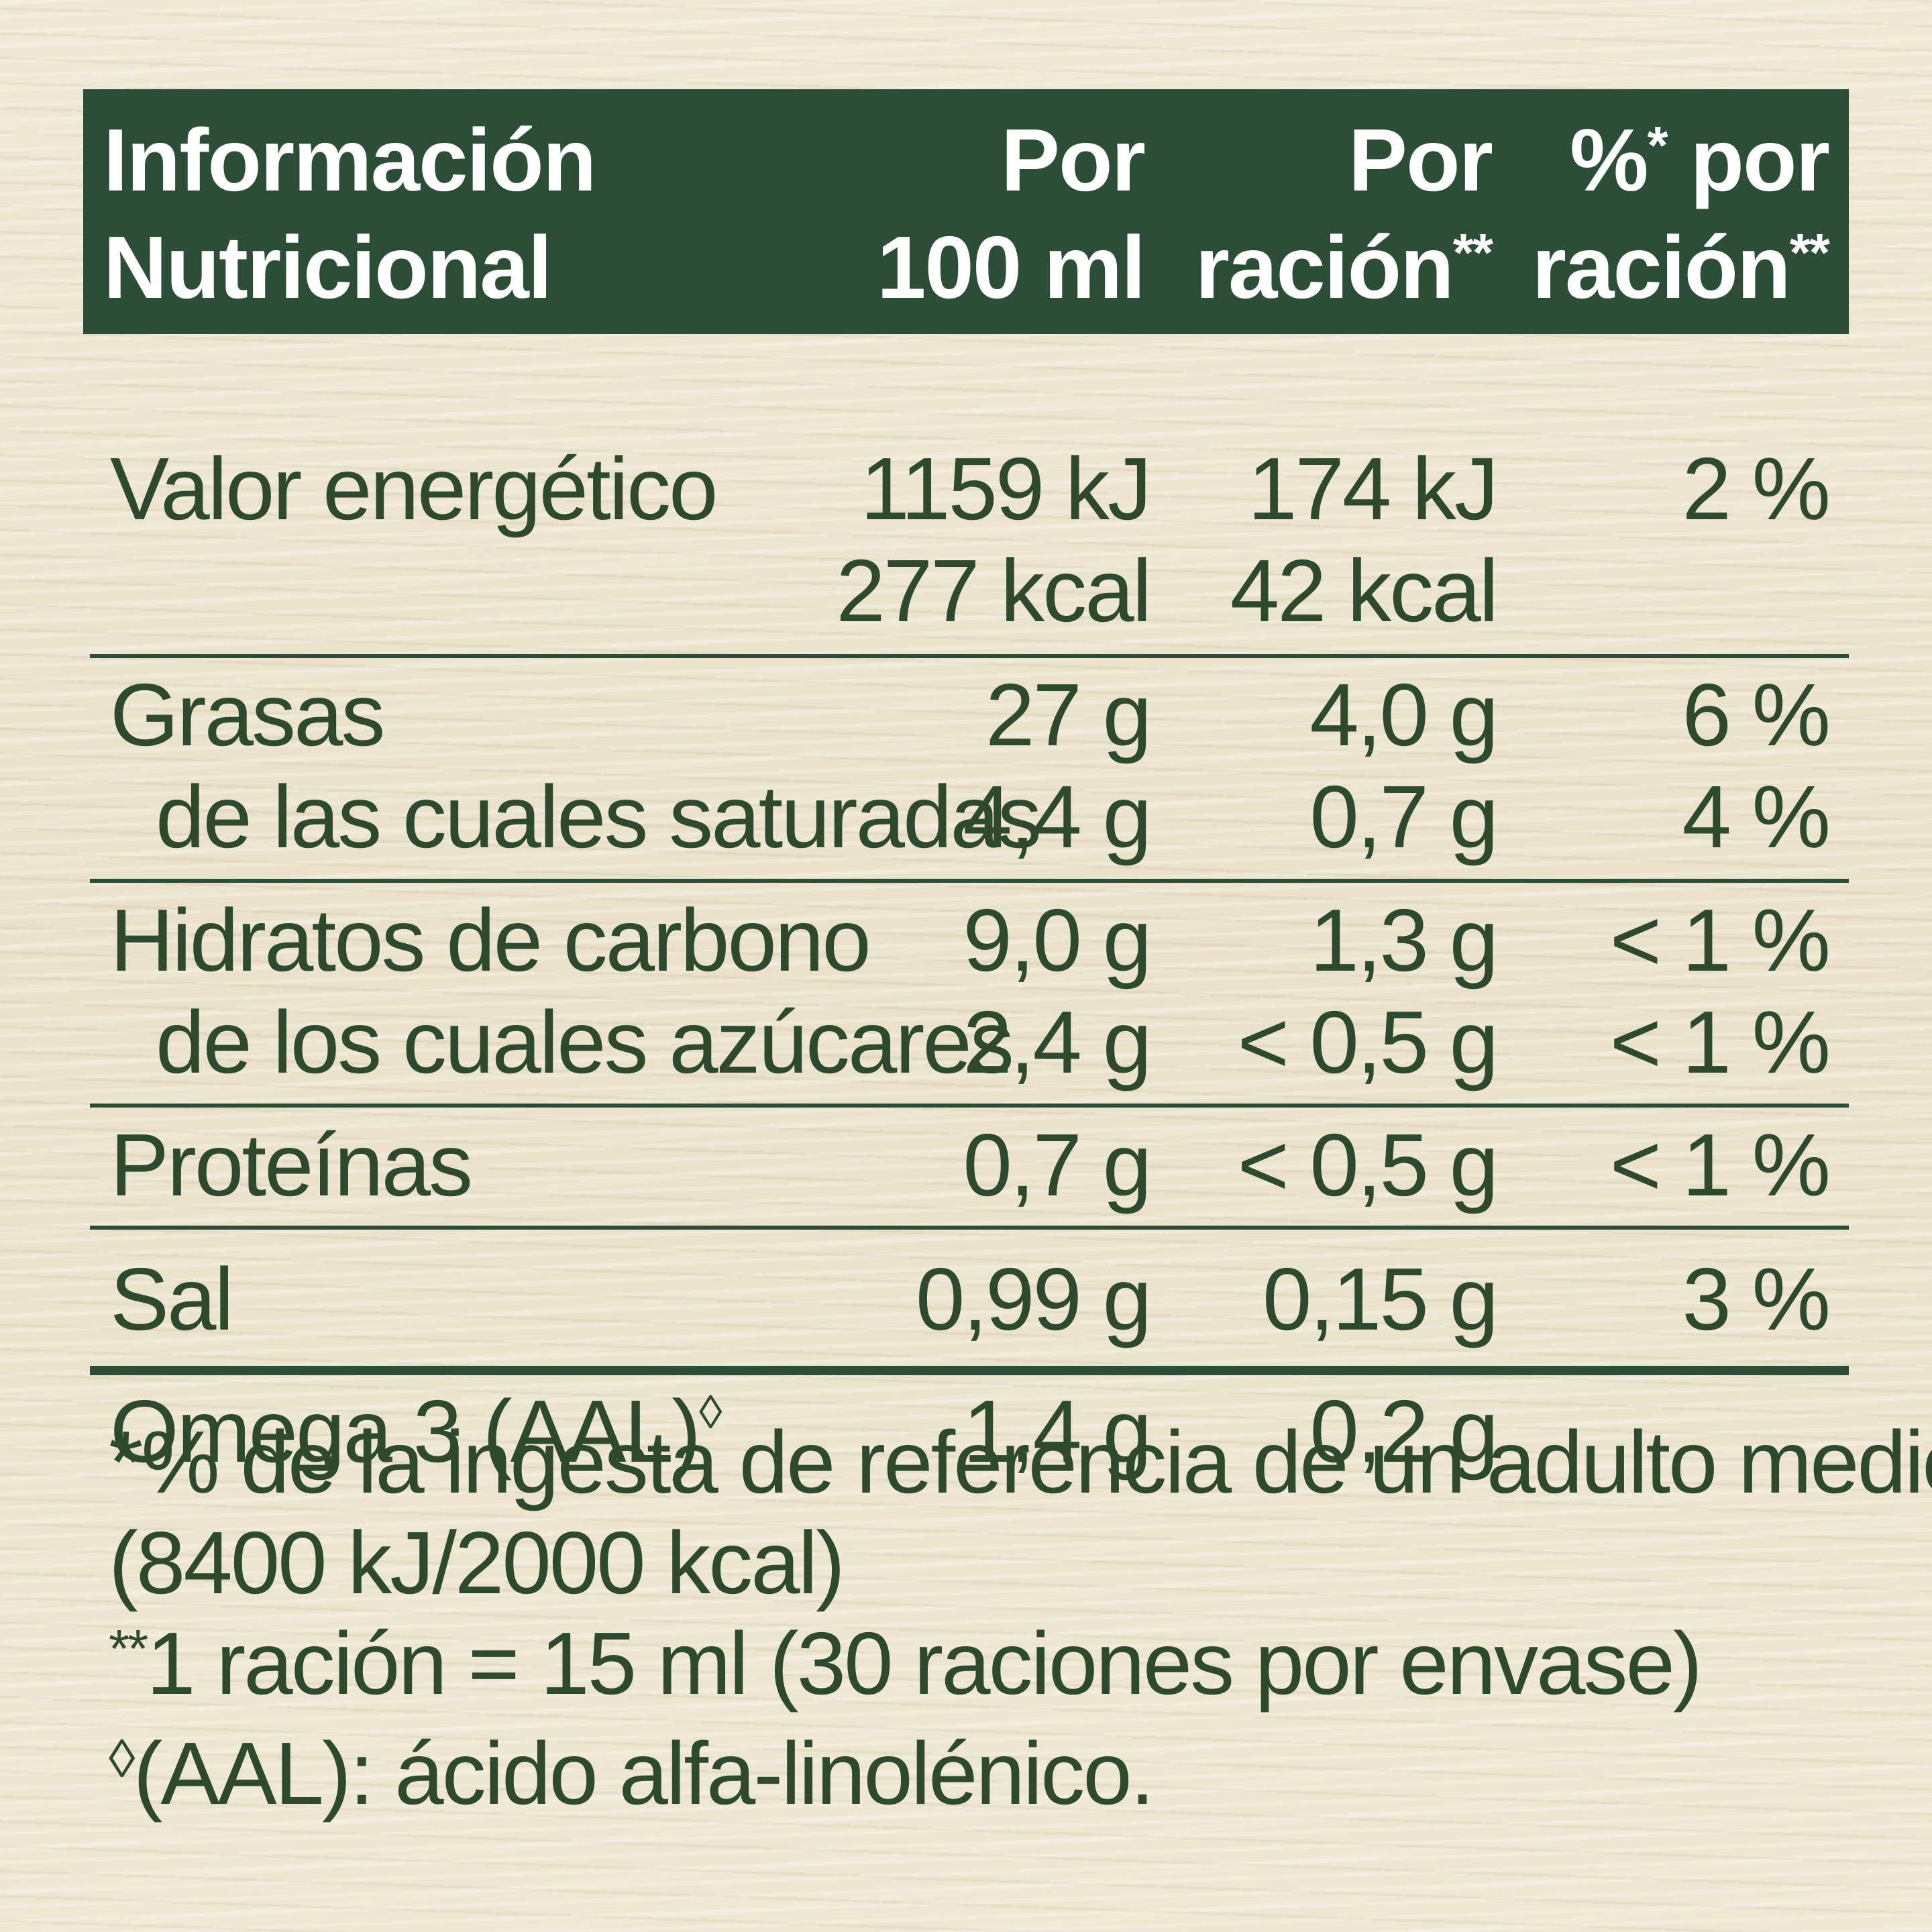  Describe the element at coordinates (1756, 1299) in the screenshot. I see `cell-percent: 3 %` at that location.